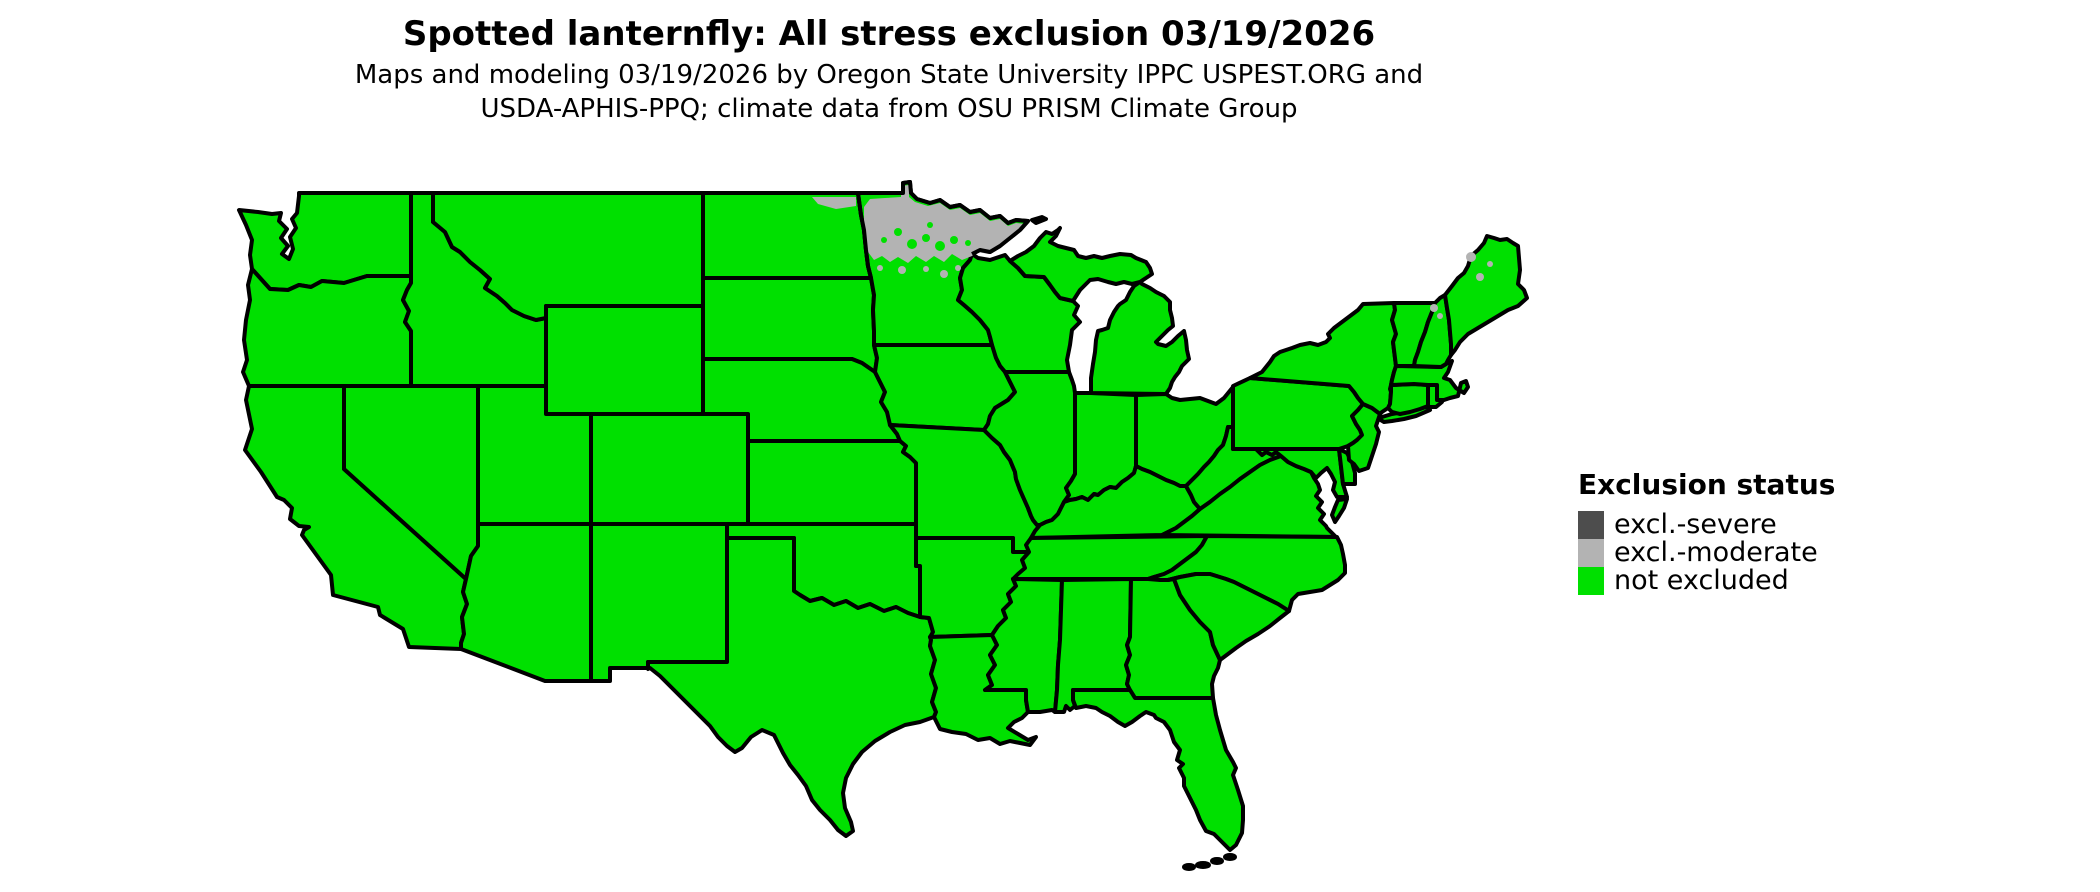  Describe the element at coordinates (792, 687) in the screenshot. I see `state-texas` at that location.